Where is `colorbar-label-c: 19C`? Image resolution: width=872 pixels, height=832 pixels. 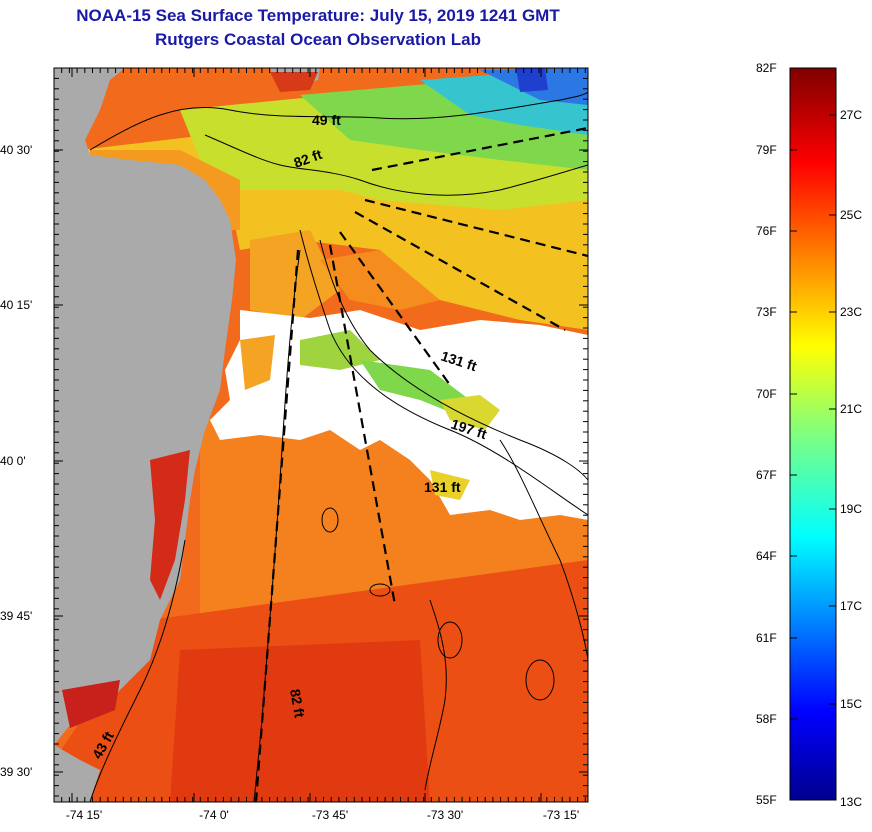
colorbar-label-c: 19C is located at coordinates (851, 509).